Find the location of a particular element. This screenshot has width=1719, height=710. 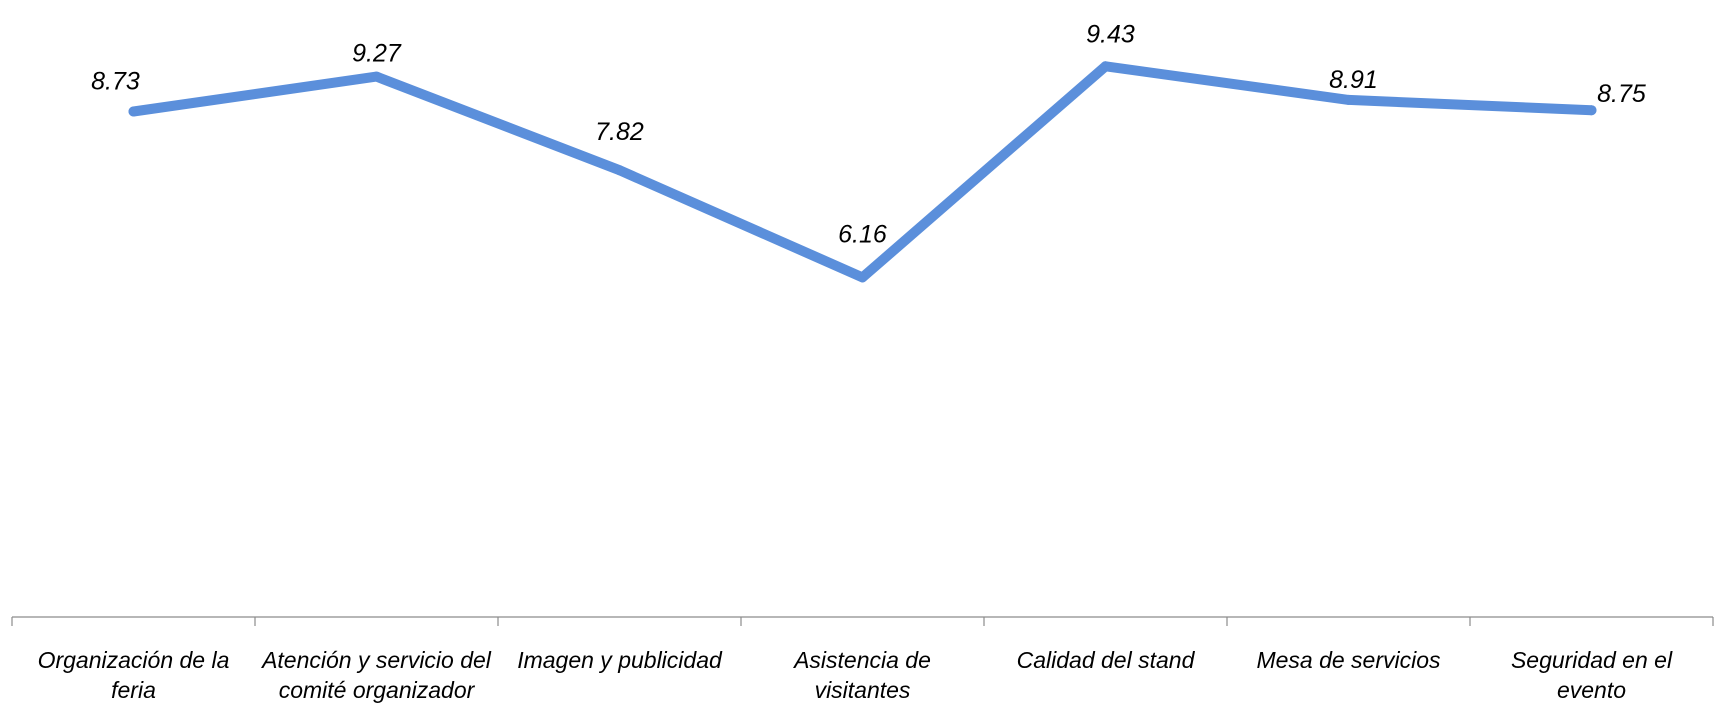

x-tick-label-line: evento is located at coordinates (1591, 690).